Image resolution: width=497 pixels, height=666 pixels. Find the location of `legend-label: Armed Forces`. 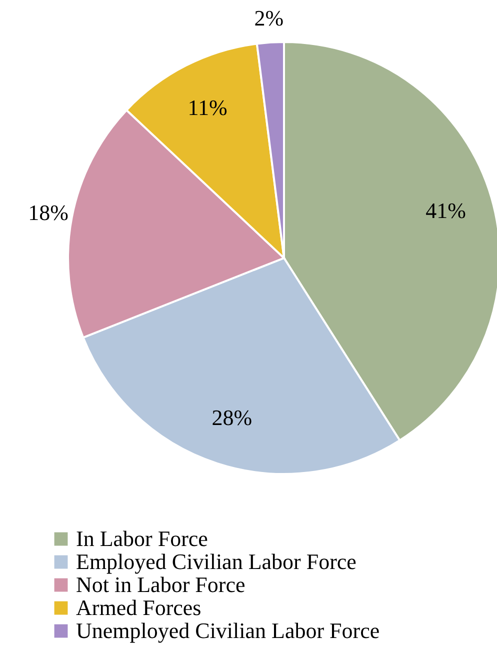

legend-label: Armed Forces is located at coordinates (139, 607).